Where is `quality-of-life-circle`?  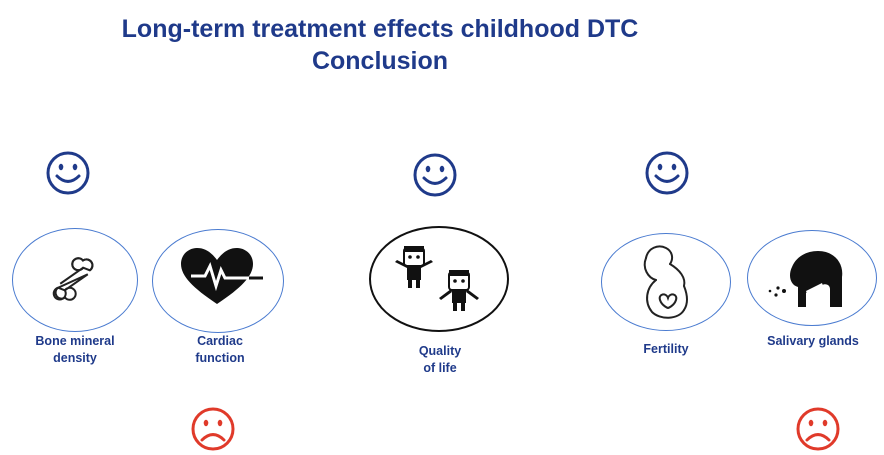 quality-of-life-circle is located at coordinates (439, 279).